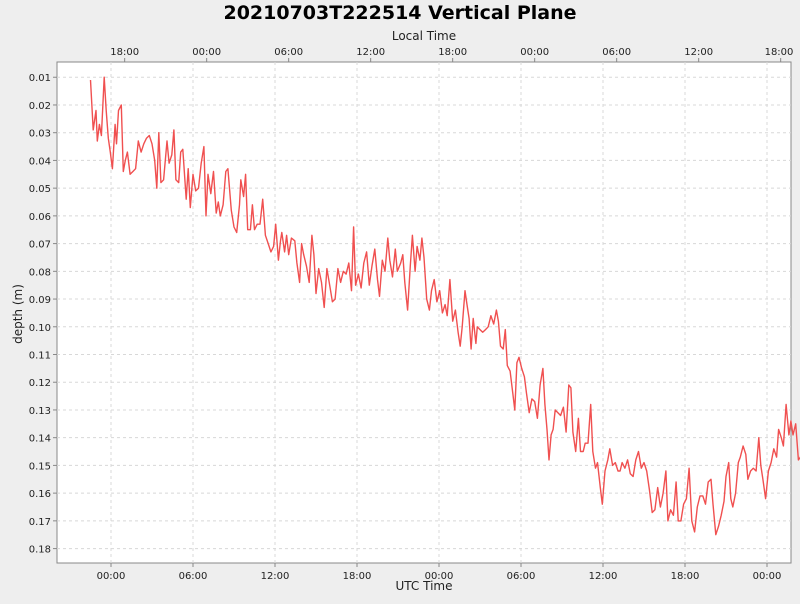 The image size is (800, 604). What do you see at coordinates (40, 189) in the screenshot?
I see `y-tick-label: 0.05` at bounding box center [40, 189].